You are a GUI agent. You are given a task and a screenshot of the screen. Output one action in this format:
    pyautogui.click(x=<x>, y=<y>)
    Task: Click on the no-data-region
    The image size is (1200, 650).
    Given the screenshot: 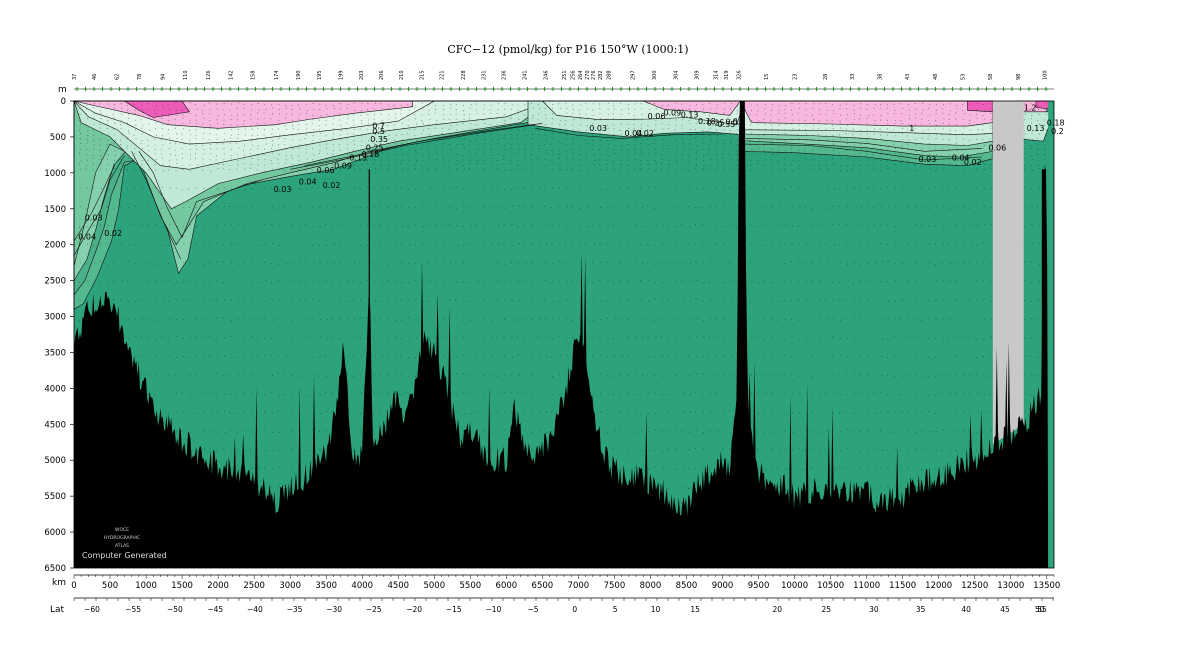 What is the action you would take?
    pyautogui.click(x=1008, y=273)
    